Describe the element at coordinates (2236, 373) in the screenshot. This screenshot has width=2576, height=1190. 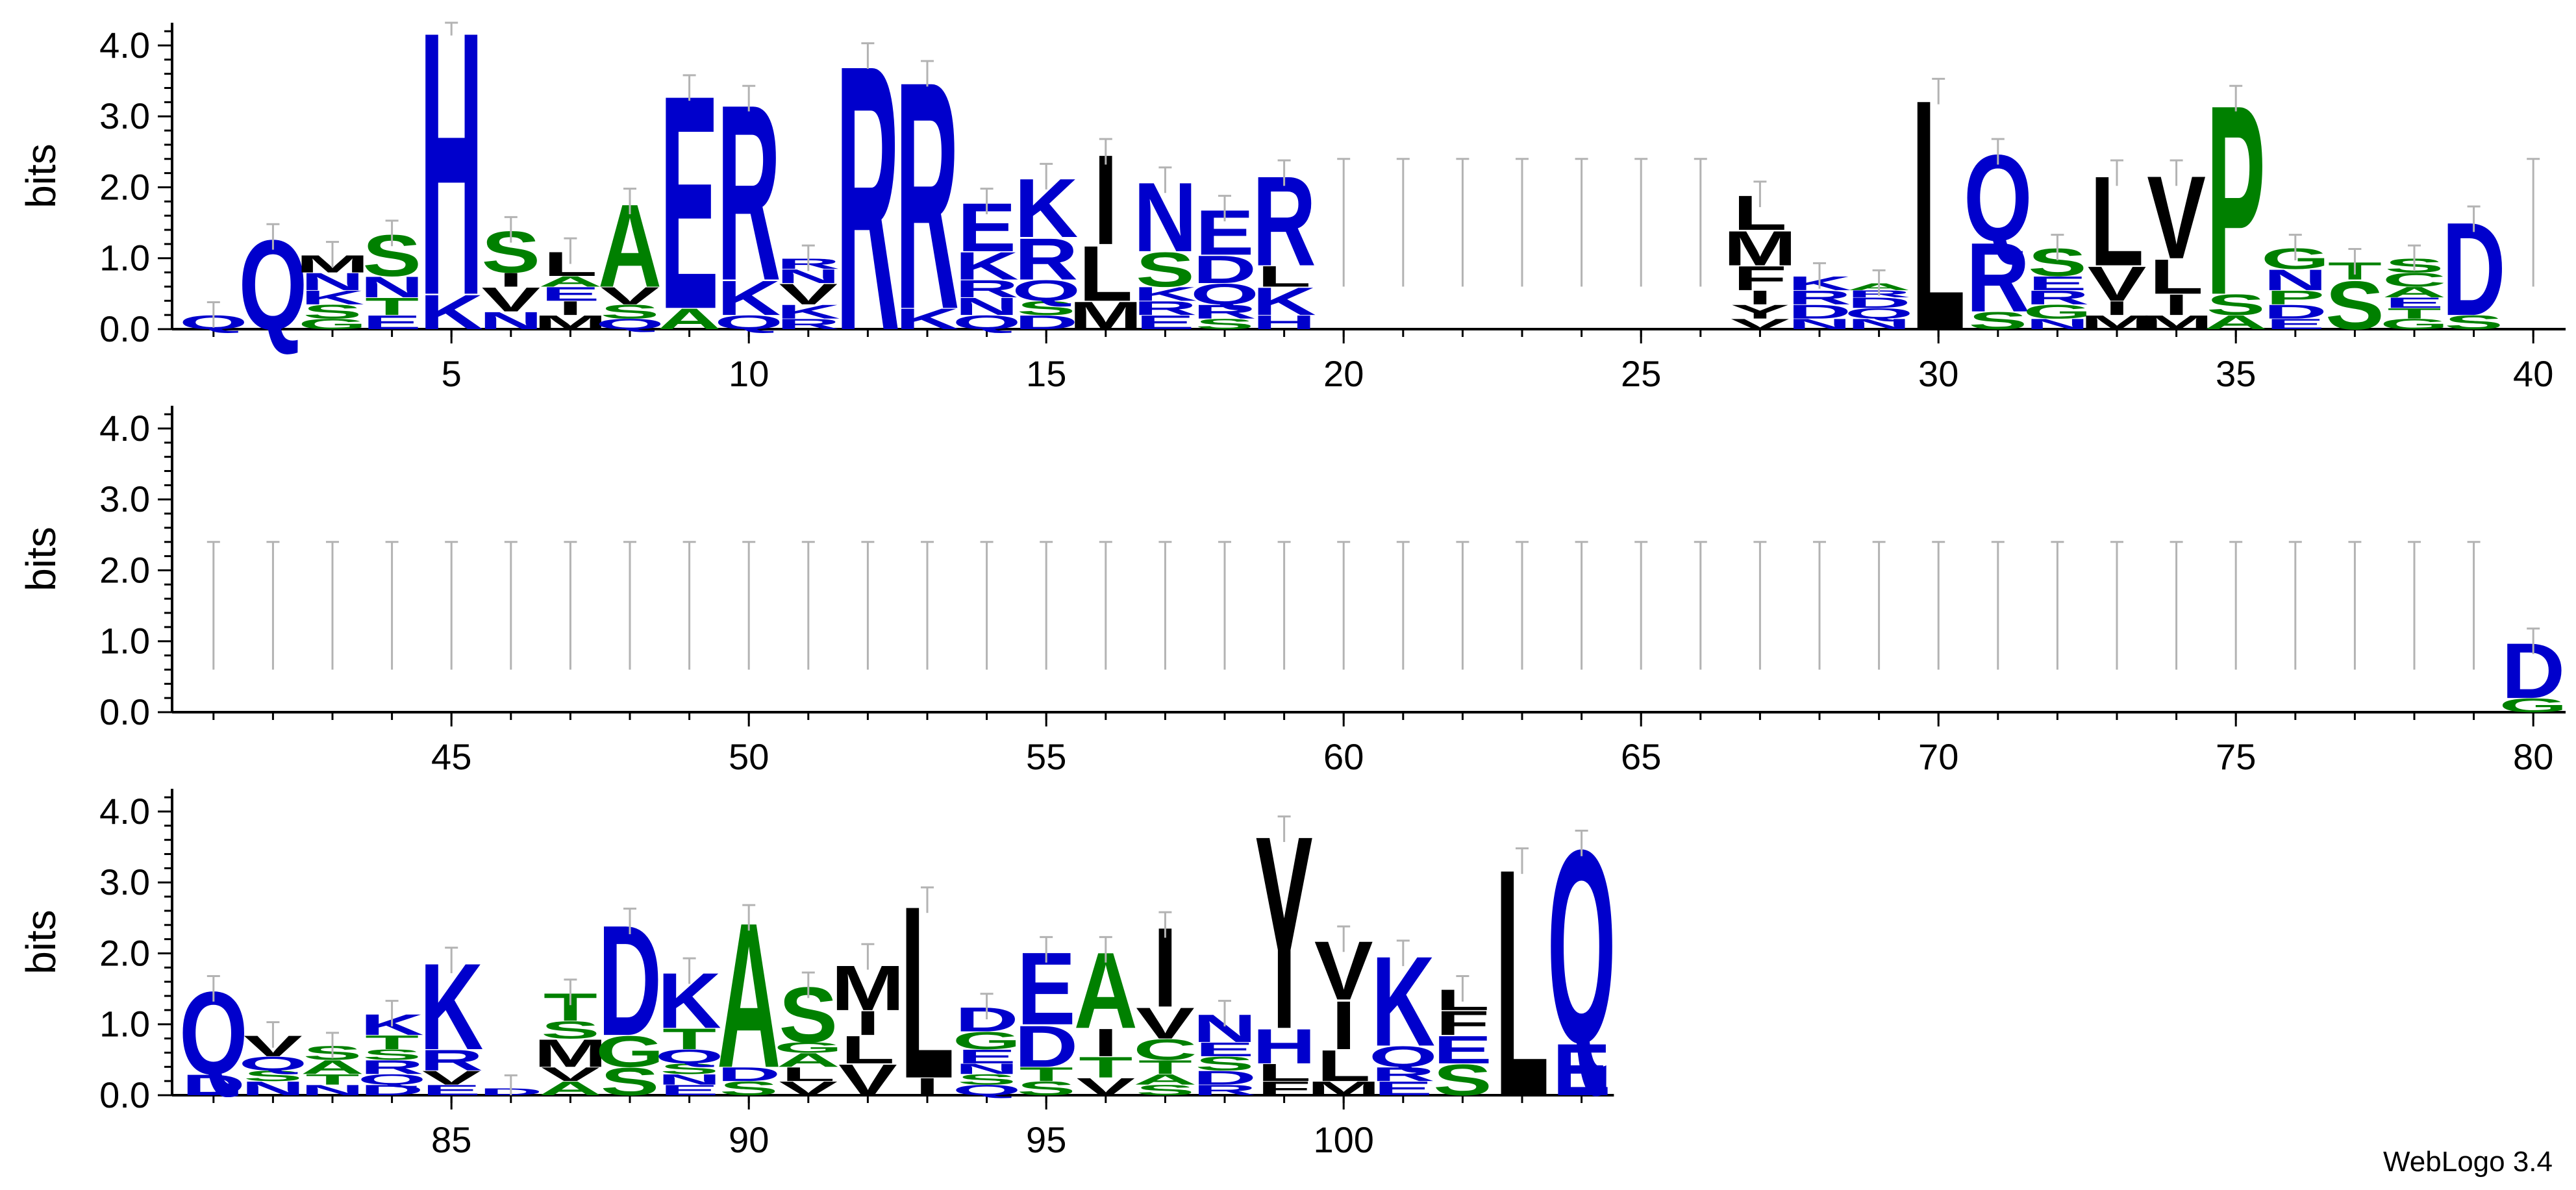
I see `x-tick-label: 35` at that location.